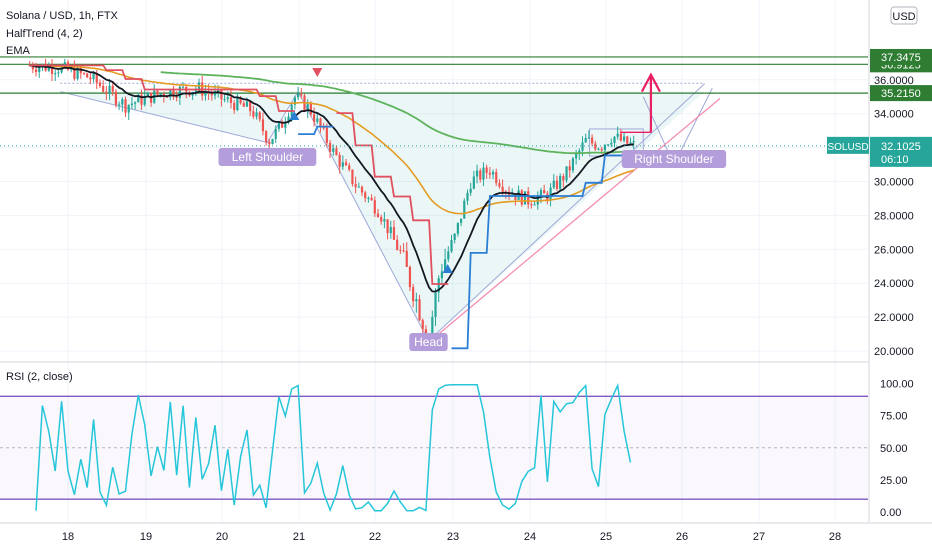 The image size is (932, 550). I want to click on buy-signal-icon, so click(447, 268).